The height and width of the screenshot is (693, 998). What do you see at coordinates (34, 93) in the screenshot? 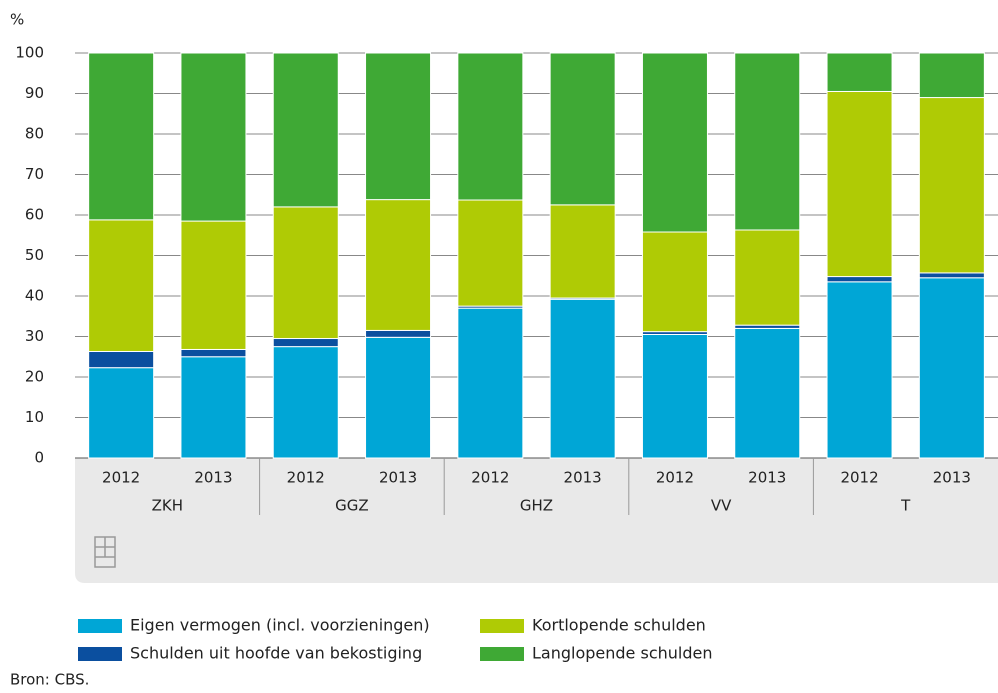
I see `y-tick-label: 90` at bounding box center [34, 93].